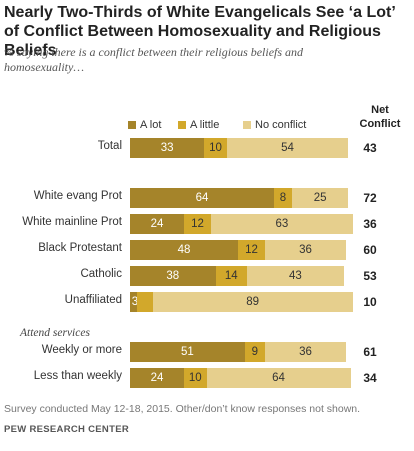 The image size is (414, 451). I want to click on bar-row-black-protestant: Black Protestant 48 12 36 60, so click(207, 250).